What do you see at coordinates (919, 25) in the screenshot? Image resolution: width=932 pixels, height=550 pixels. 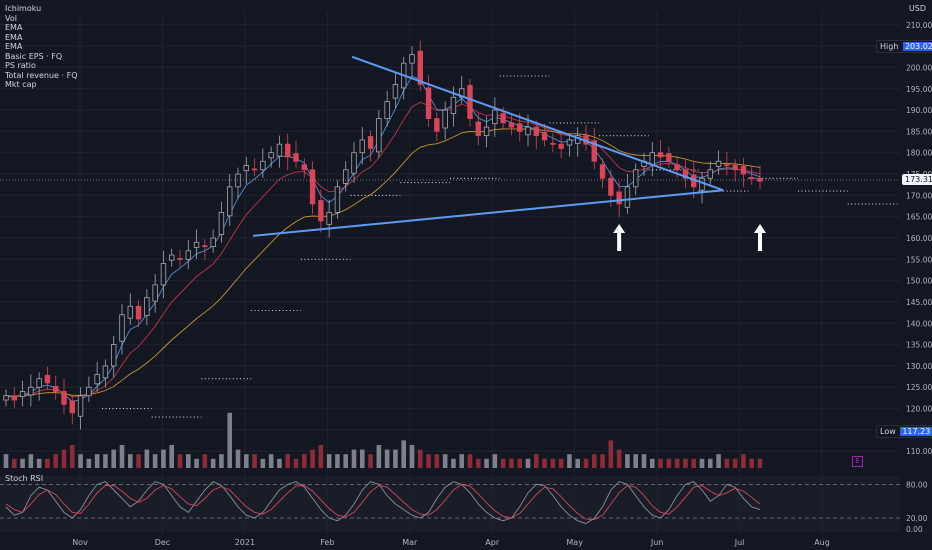 I see `price-tick-label: 210.00` at bounding box center [919, 25].